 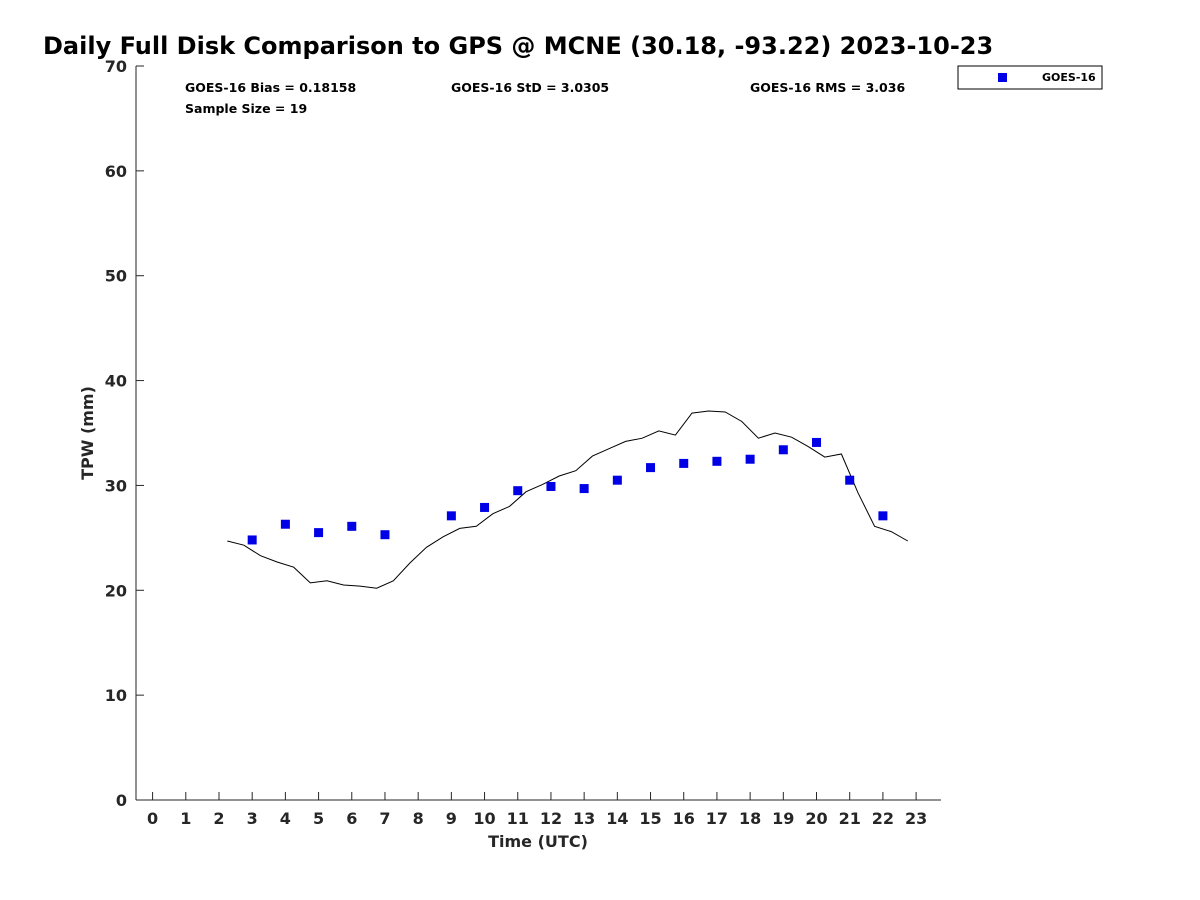 What do you see at coordinates (116, 590) in the screenshot?
I see `y-tick-label: 20` at bounding box center [116, 590].